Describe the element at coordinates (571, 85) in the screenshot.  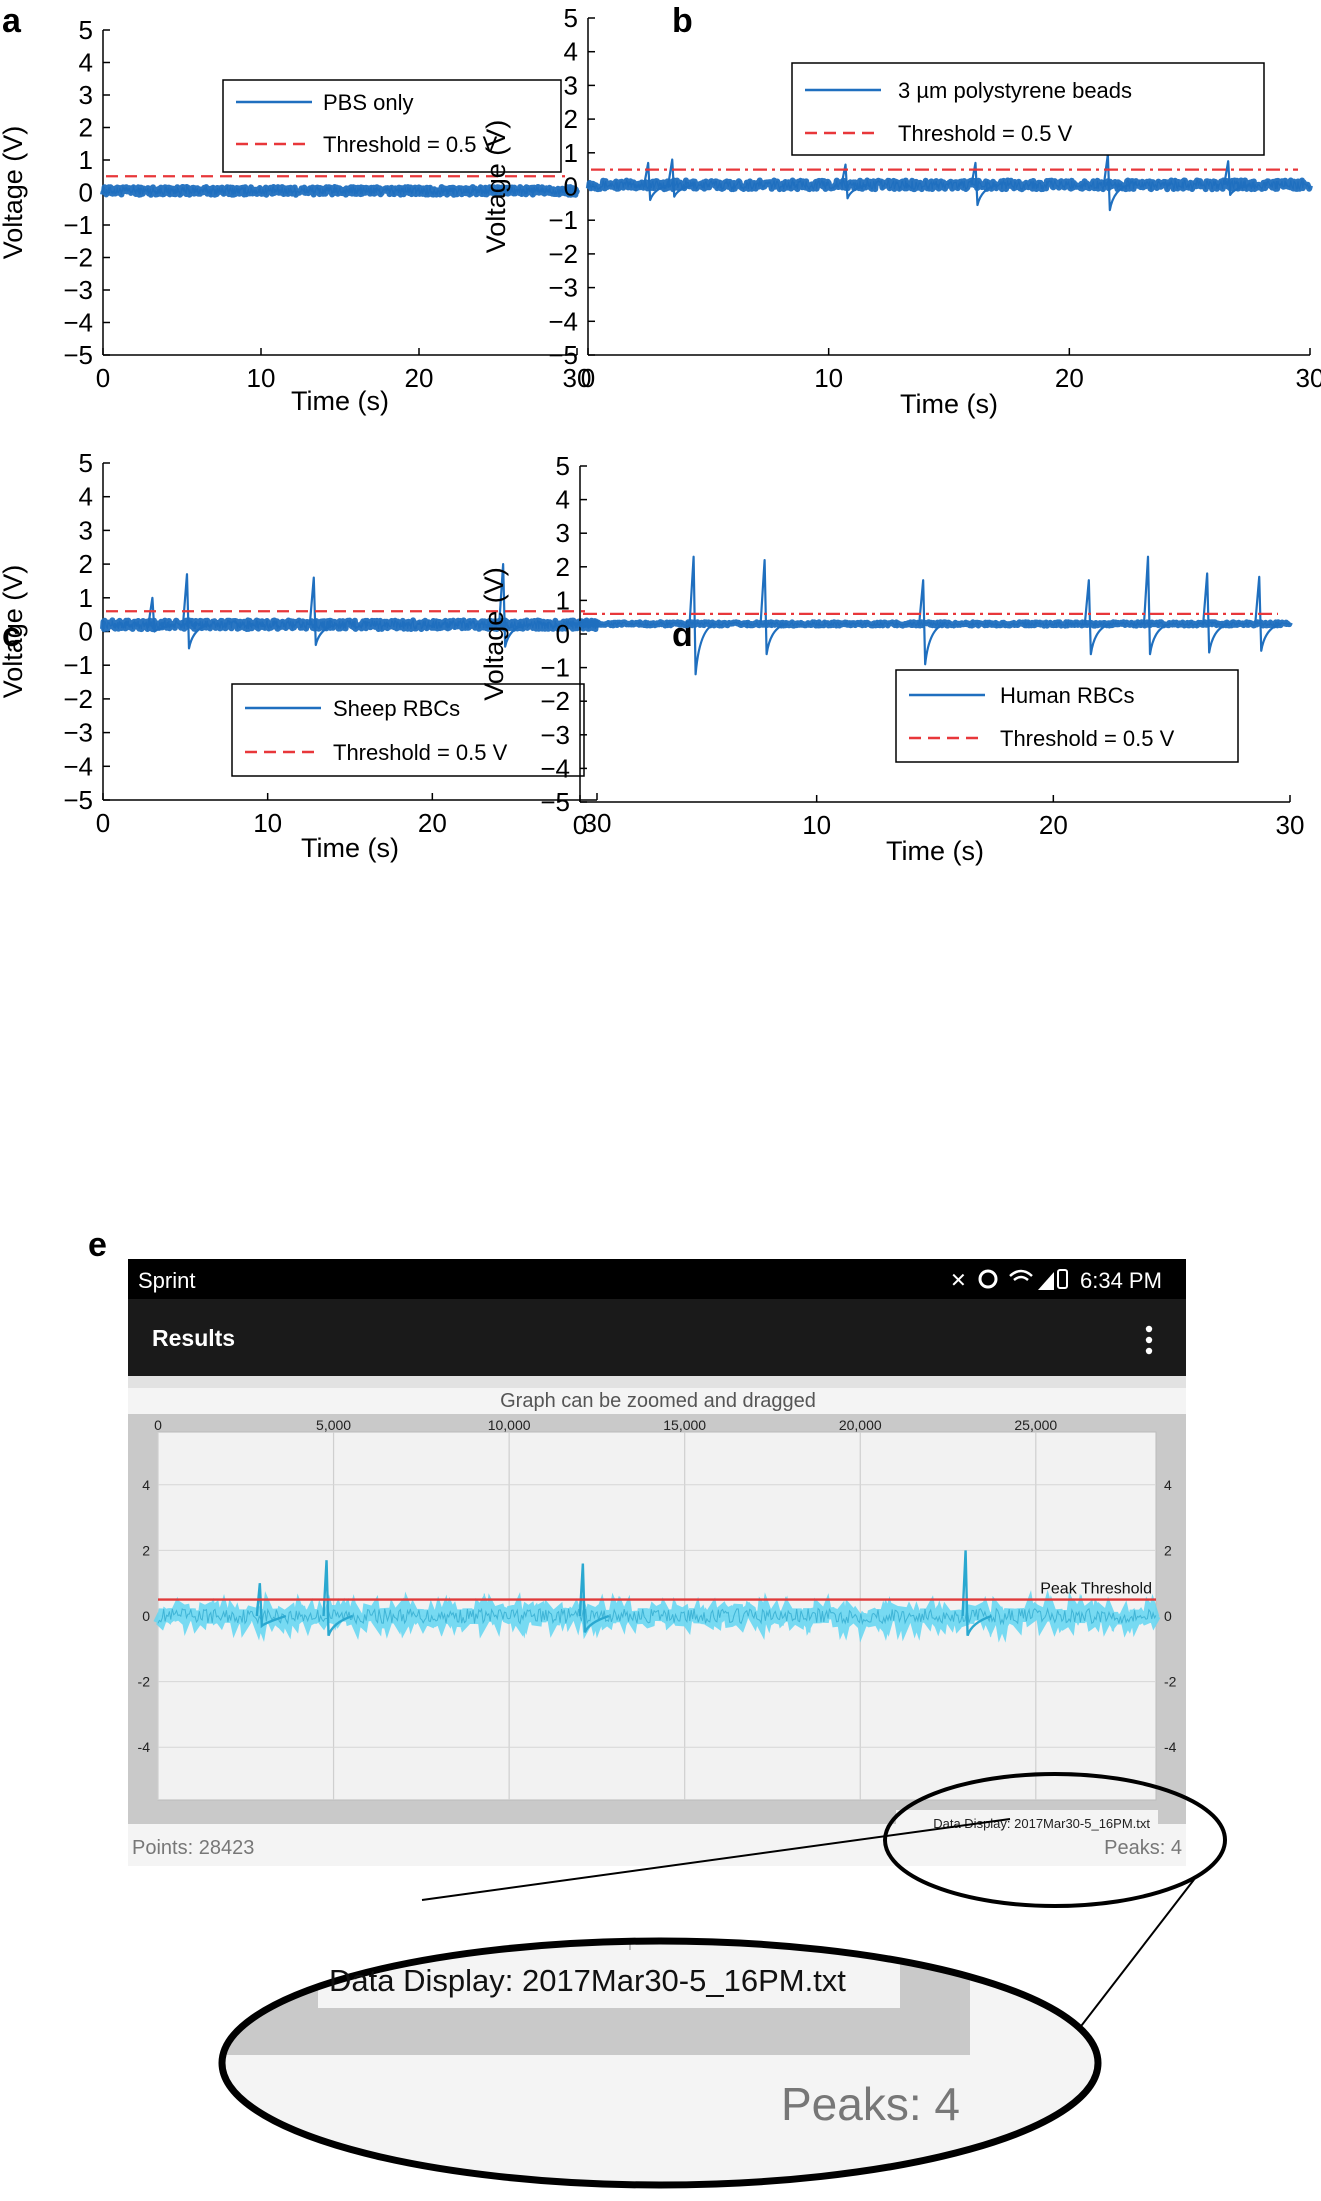
I see `y-tick-label-b: 3` at that location.